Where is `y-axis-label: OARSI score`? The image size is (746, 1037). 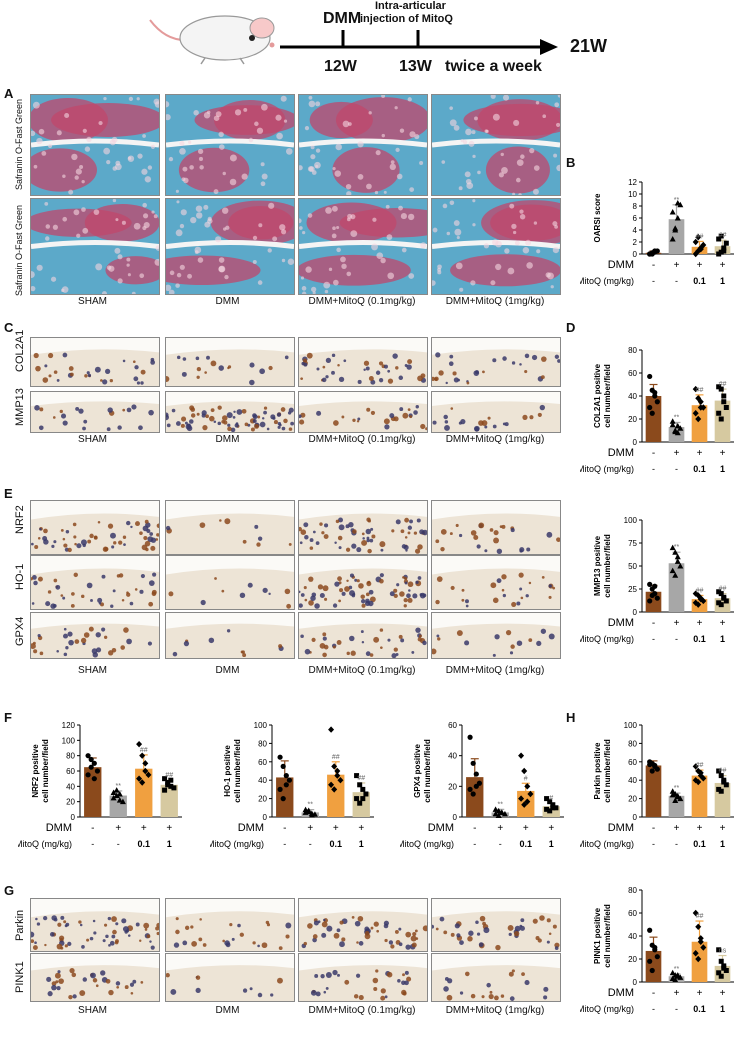 y-axis-label: OARSI score is located at coordinates (597, 217).